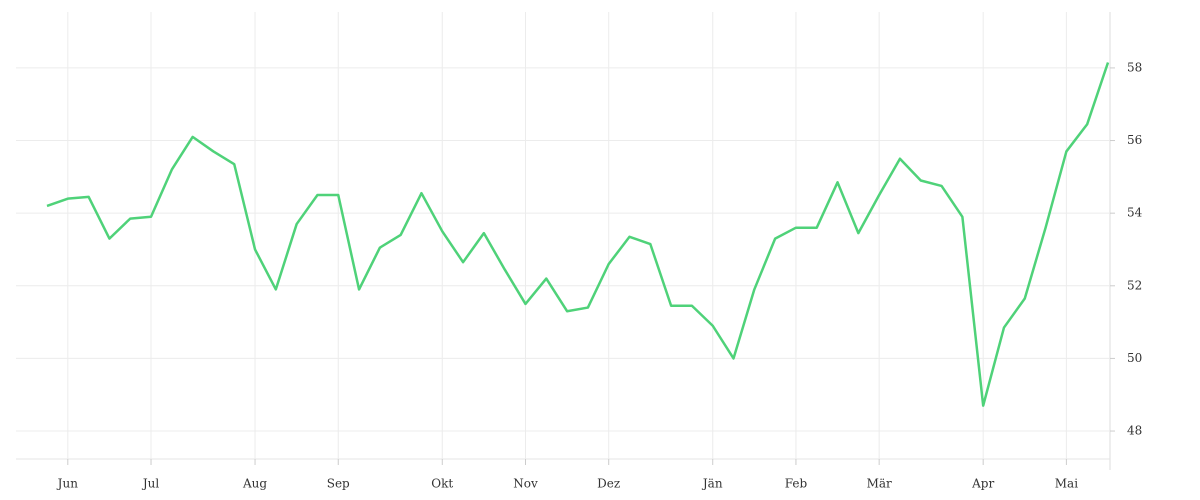  I want to click on x-tick-label: Aug, so click(254, 484).